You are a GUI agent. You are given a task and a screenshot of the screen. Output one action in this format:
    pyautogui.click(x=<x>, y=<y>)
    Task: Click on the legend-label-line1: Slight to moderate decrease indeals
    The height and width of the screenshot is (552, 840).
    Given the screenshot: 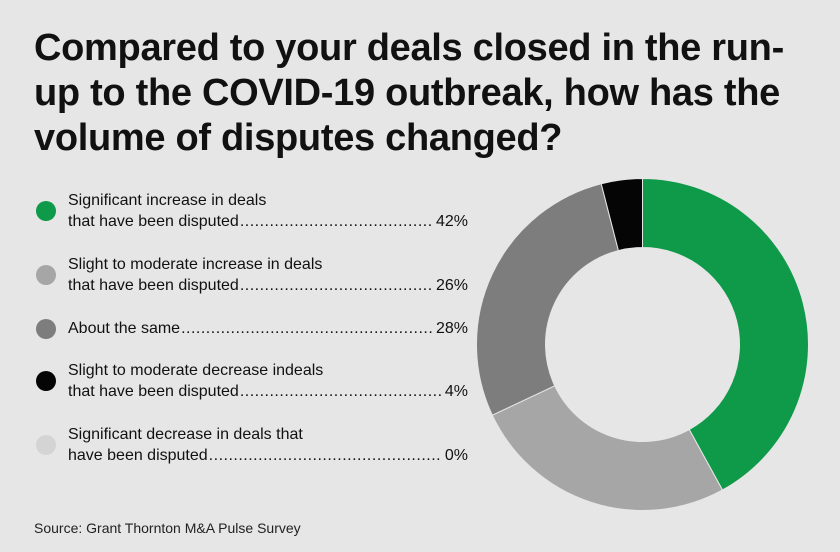 What is the action you would take?
    pyautogui.click(x=196, y=370)
    